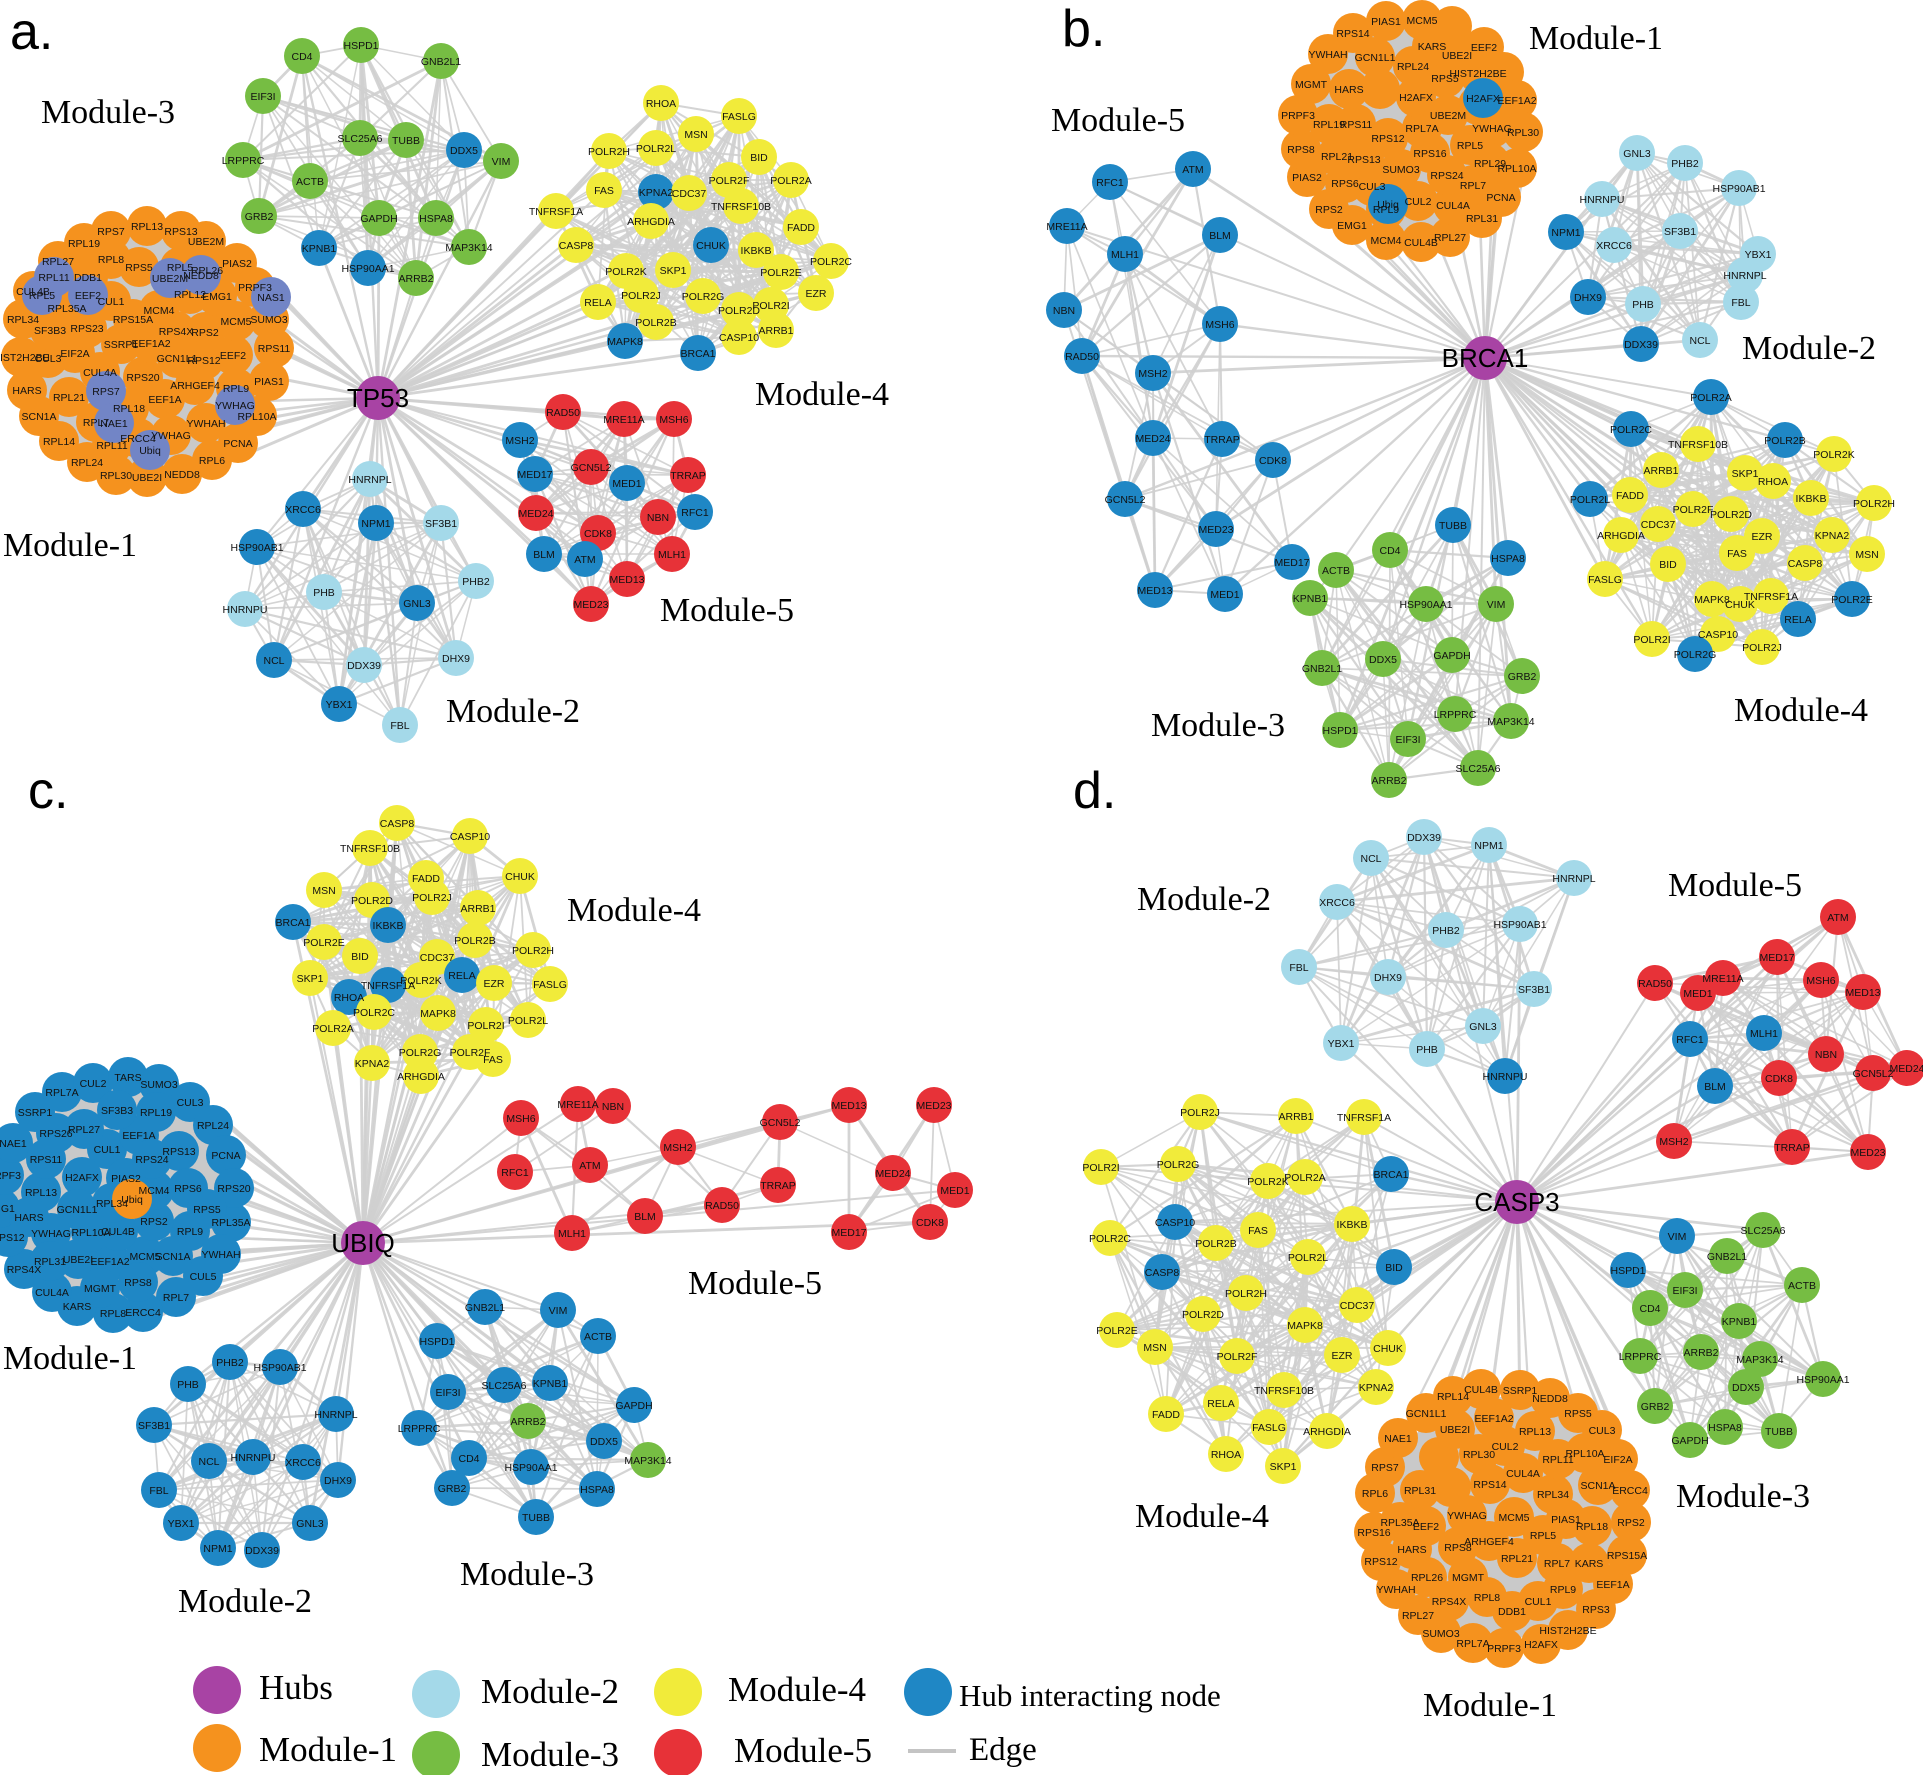  I want to click on svg-text: MED17, so click(1291, 563).